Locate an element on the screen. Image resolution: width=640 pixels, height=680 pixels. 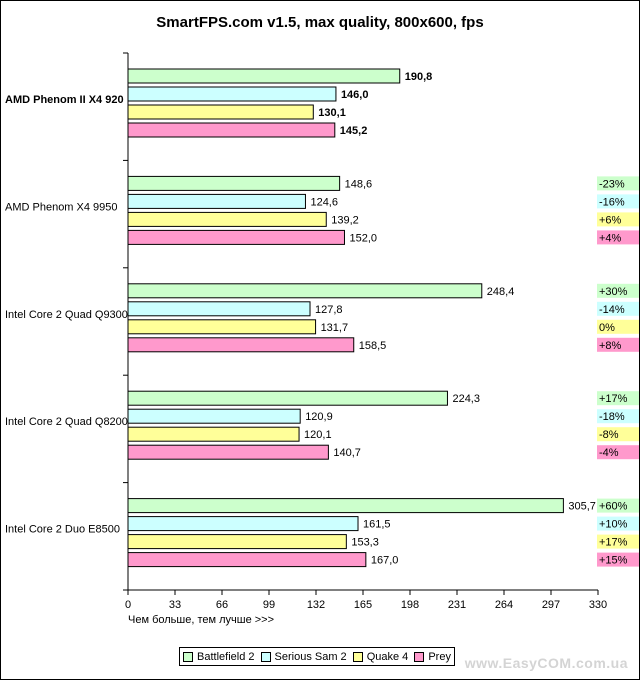
delta-label-prey-intel-core-2-quad-q8200: -4% is located at coordinates (609, 453).